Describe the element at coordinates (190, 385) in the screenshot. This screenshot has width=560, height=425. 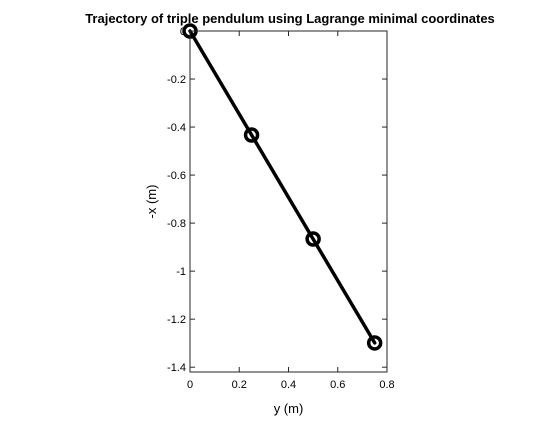
I see `x-tick-label: 0` at that location.